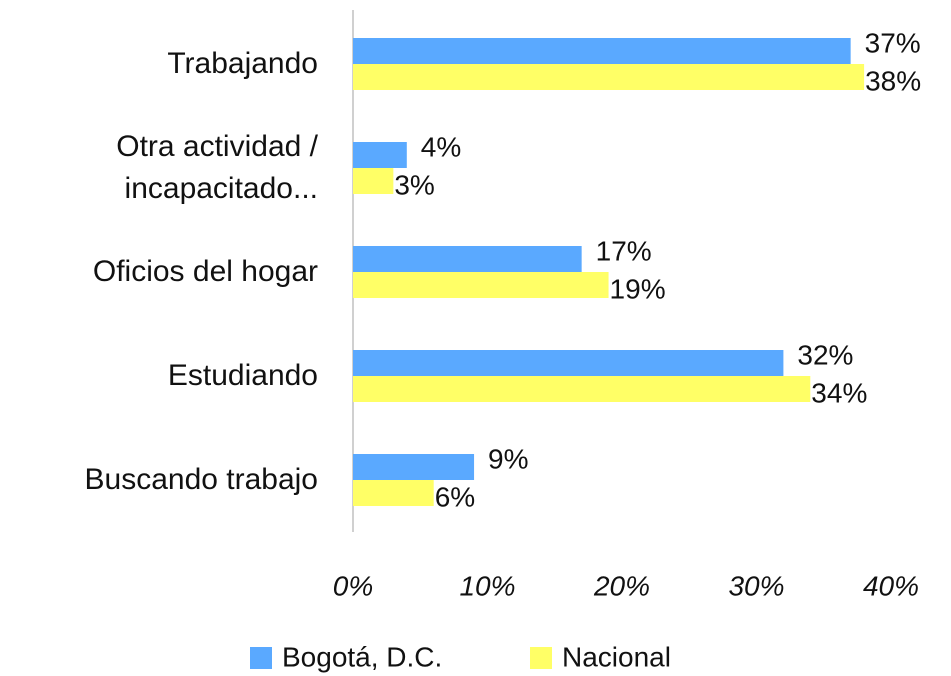  Describe the element at coordinates (201, 479) in the screenshot. I see `category-text: Buscando trabajo` at that location.